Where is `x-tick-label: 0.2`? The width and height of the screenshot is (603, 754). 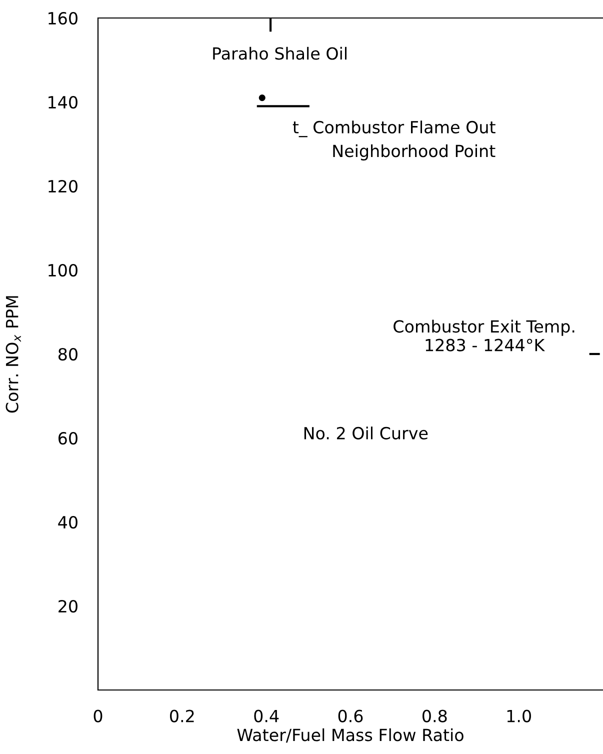 x-tick-label: 0.2 is located at coordinates (182, 716).